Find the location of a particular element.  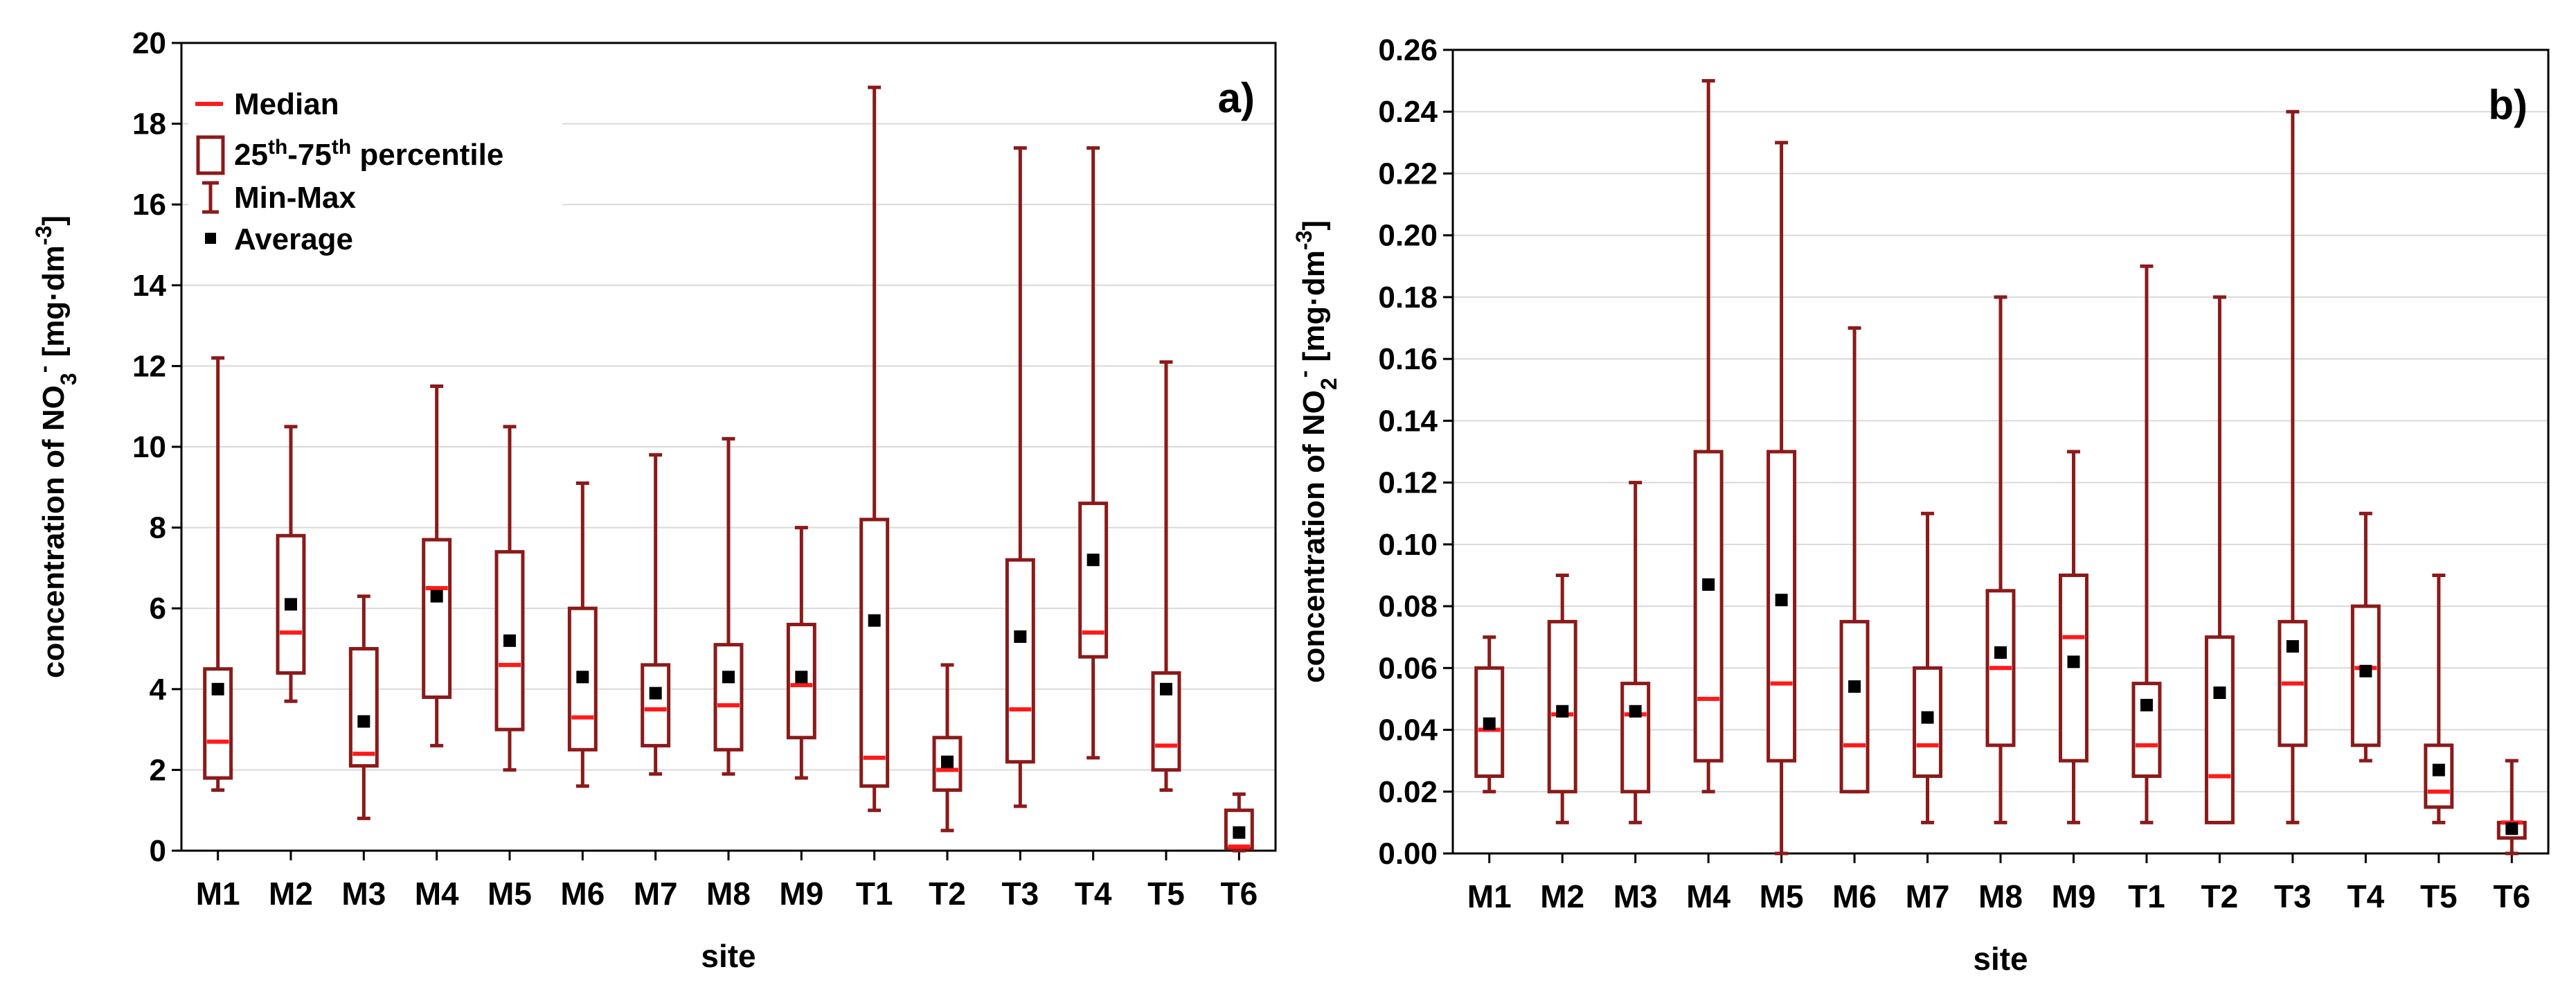

y-tick-label: 0.04 is located at coordinates (1408, 731).